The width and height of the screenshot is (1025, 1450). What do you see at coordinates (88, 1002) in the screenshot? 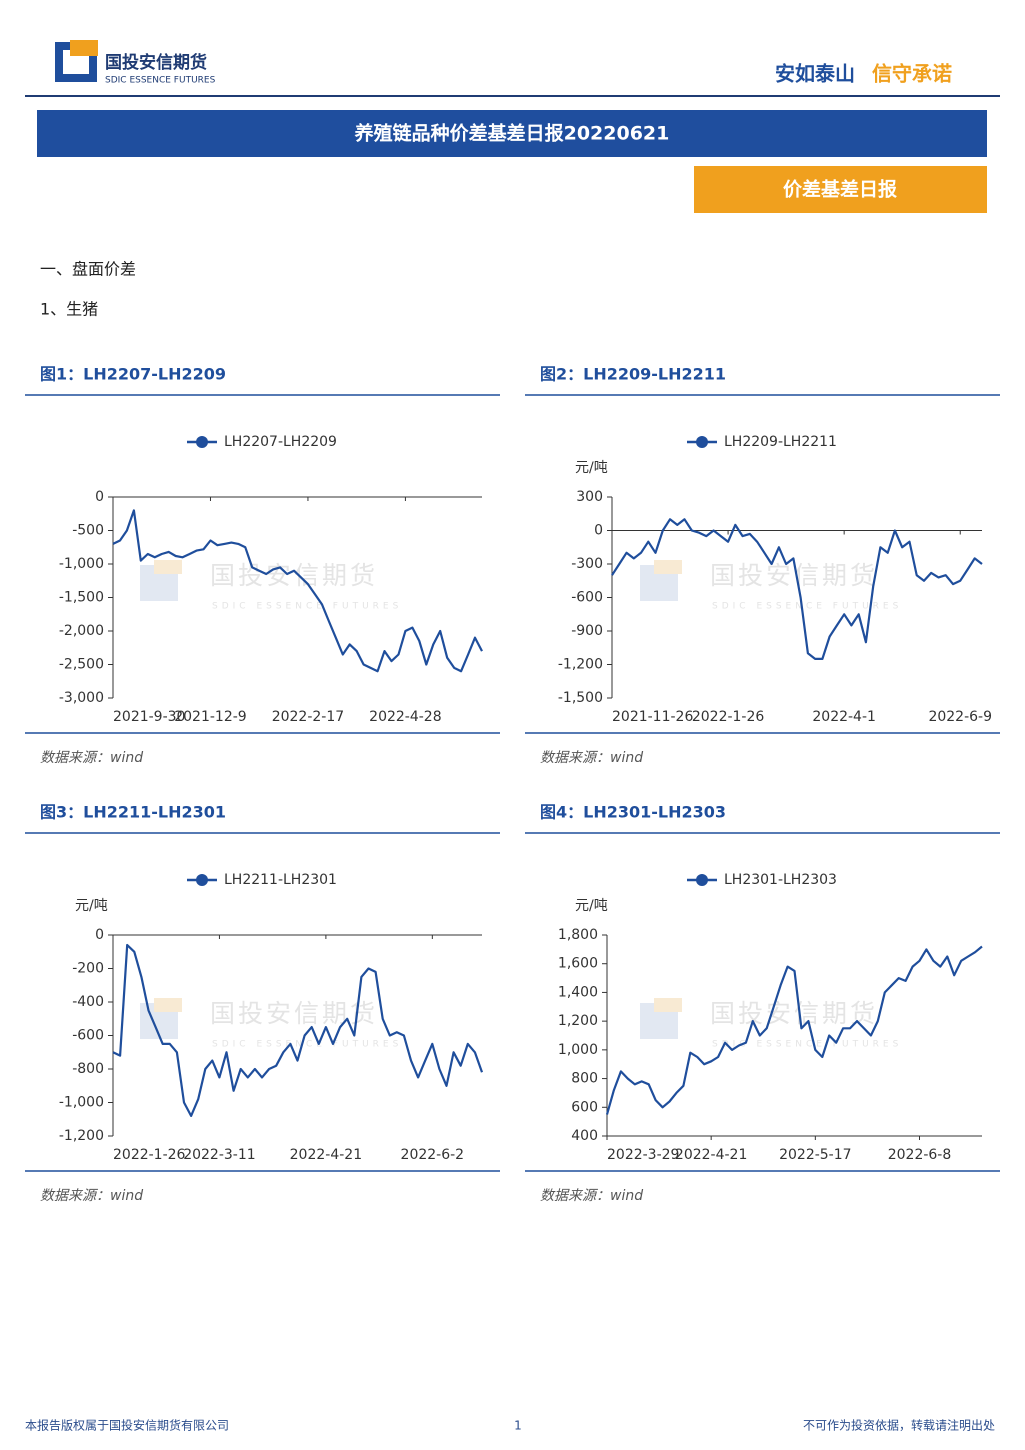
I see `y-tick-label: -400` at bounding box center [88, 1002].